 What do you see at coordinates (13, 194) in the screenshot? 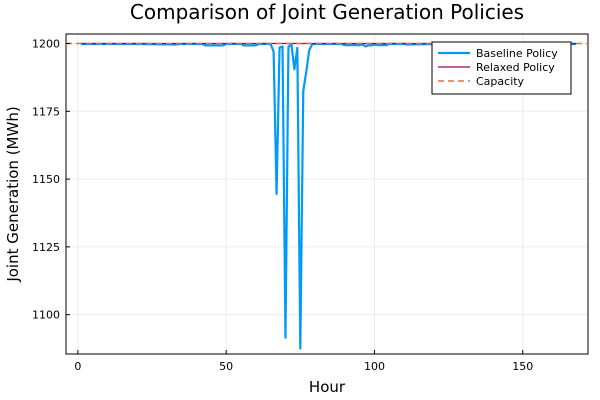
I see `y-axis-label: Joint Generation (MWh)` at bounding box center [13, 194].